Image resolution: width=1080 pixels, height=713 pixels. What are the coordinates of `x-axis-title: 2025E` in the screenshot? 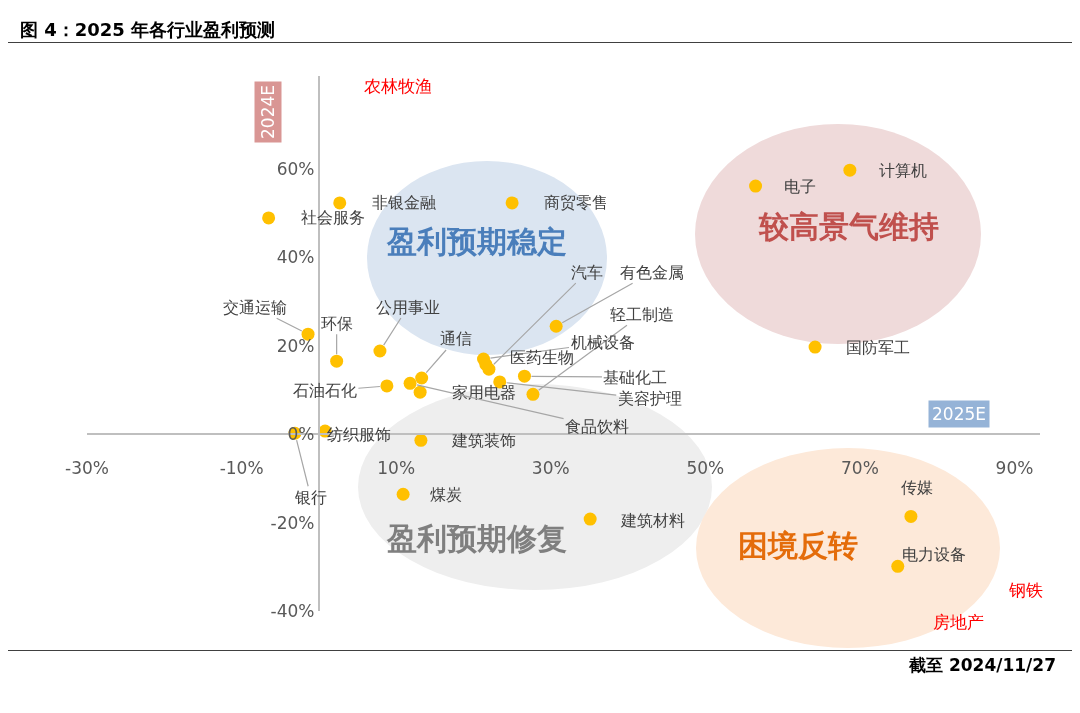 It's located at (959, 414).